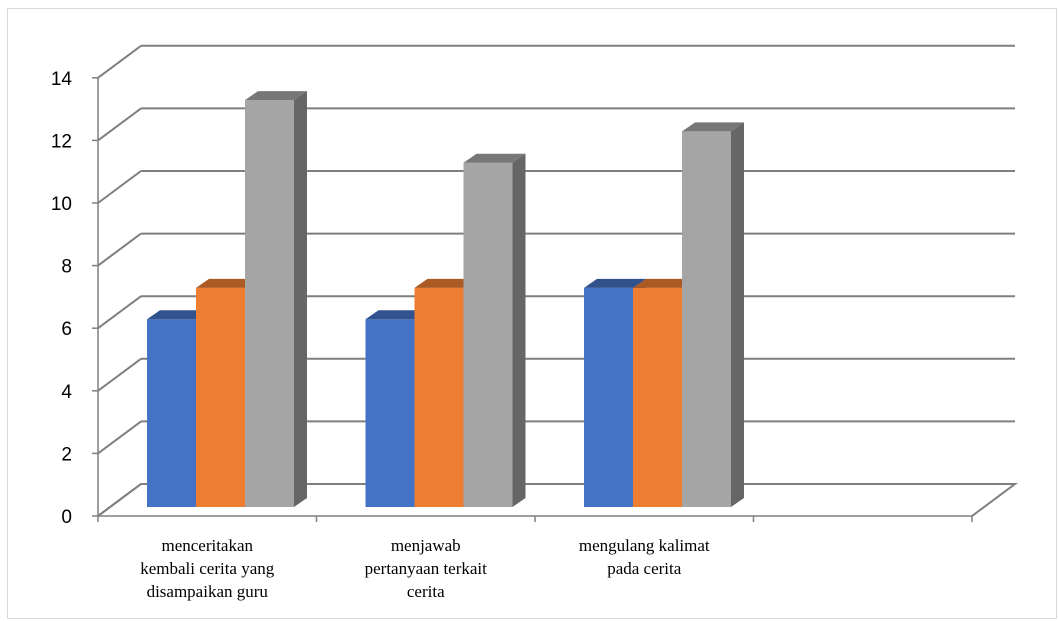 The image size is (1059, 621). Describe the element at coordinates (208, 591) in the screenshot. I see `x-category-label-line: disampaikan guru` at that location.